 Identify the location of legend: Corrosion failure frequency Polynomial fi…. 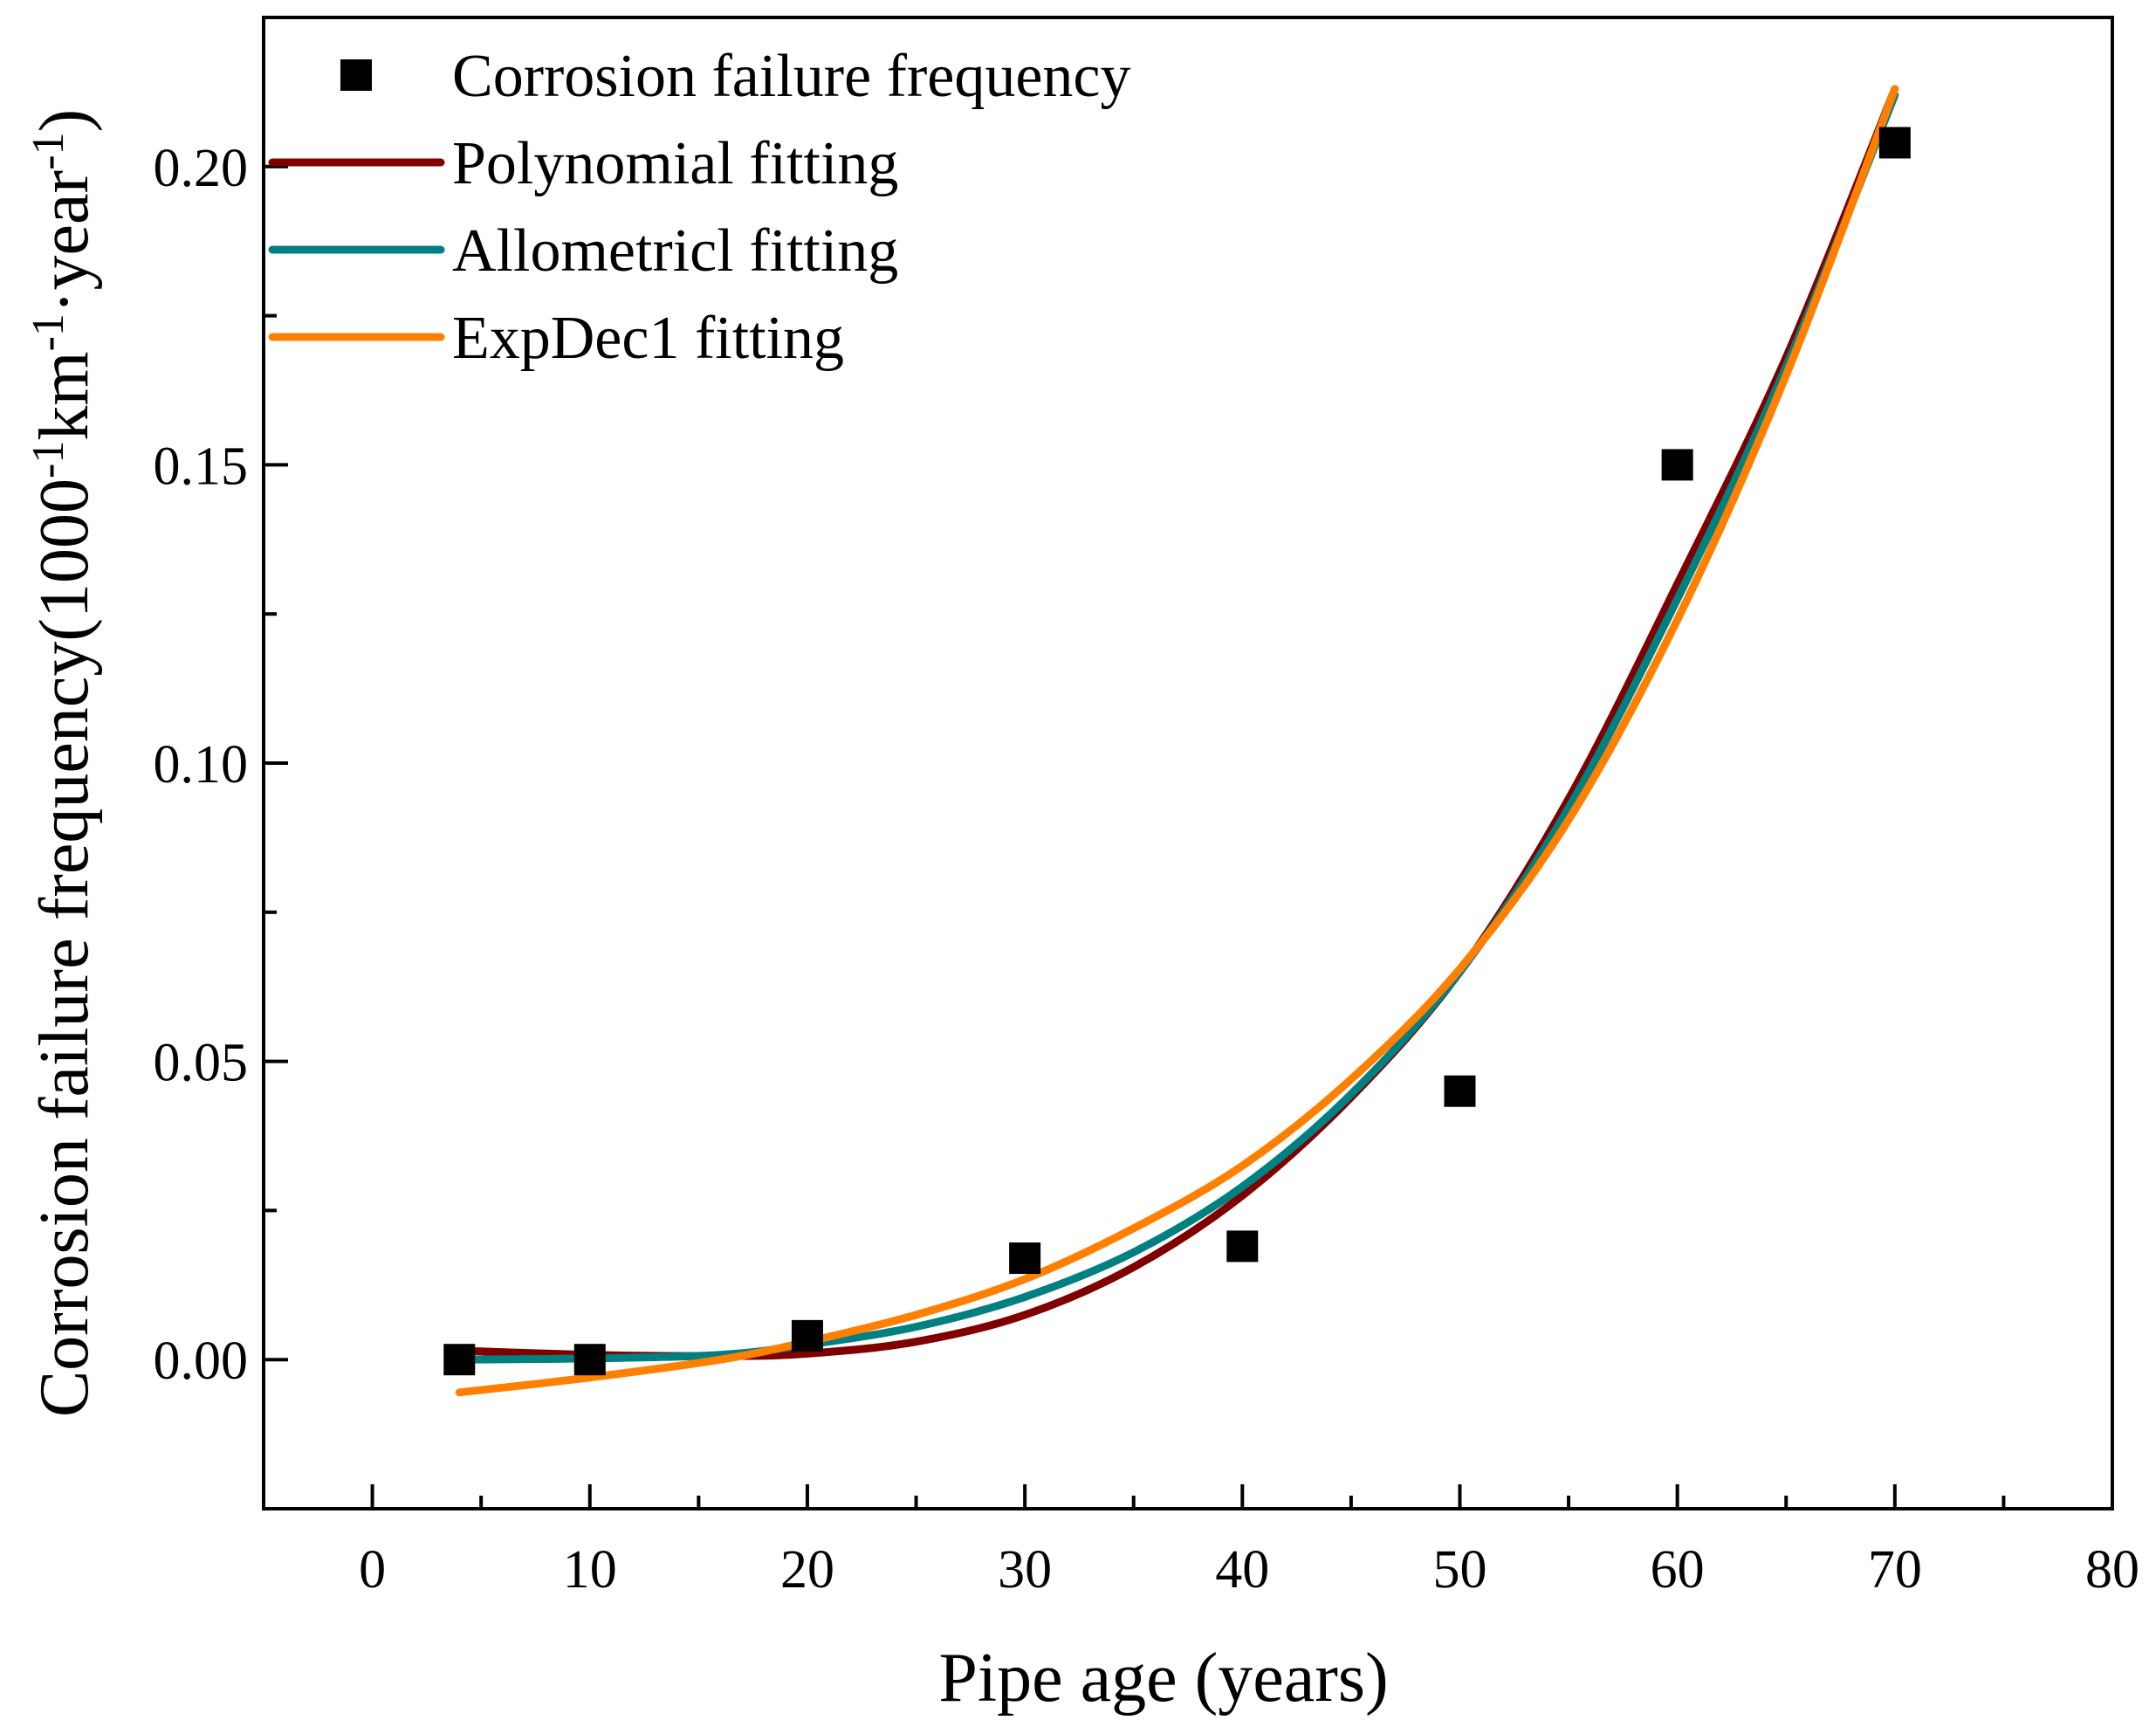
(699, 207).